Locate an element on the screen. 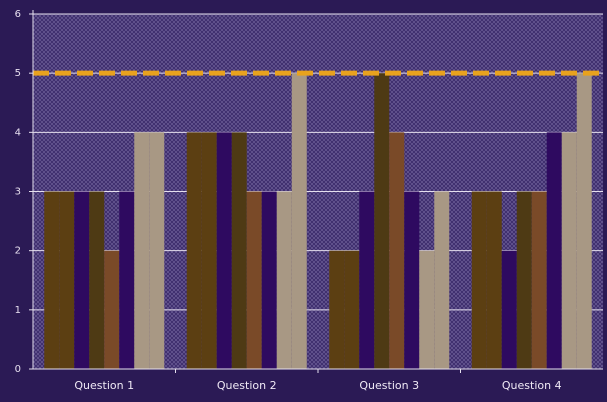  bar-c1-s7 is located at coordinates (299, 221).